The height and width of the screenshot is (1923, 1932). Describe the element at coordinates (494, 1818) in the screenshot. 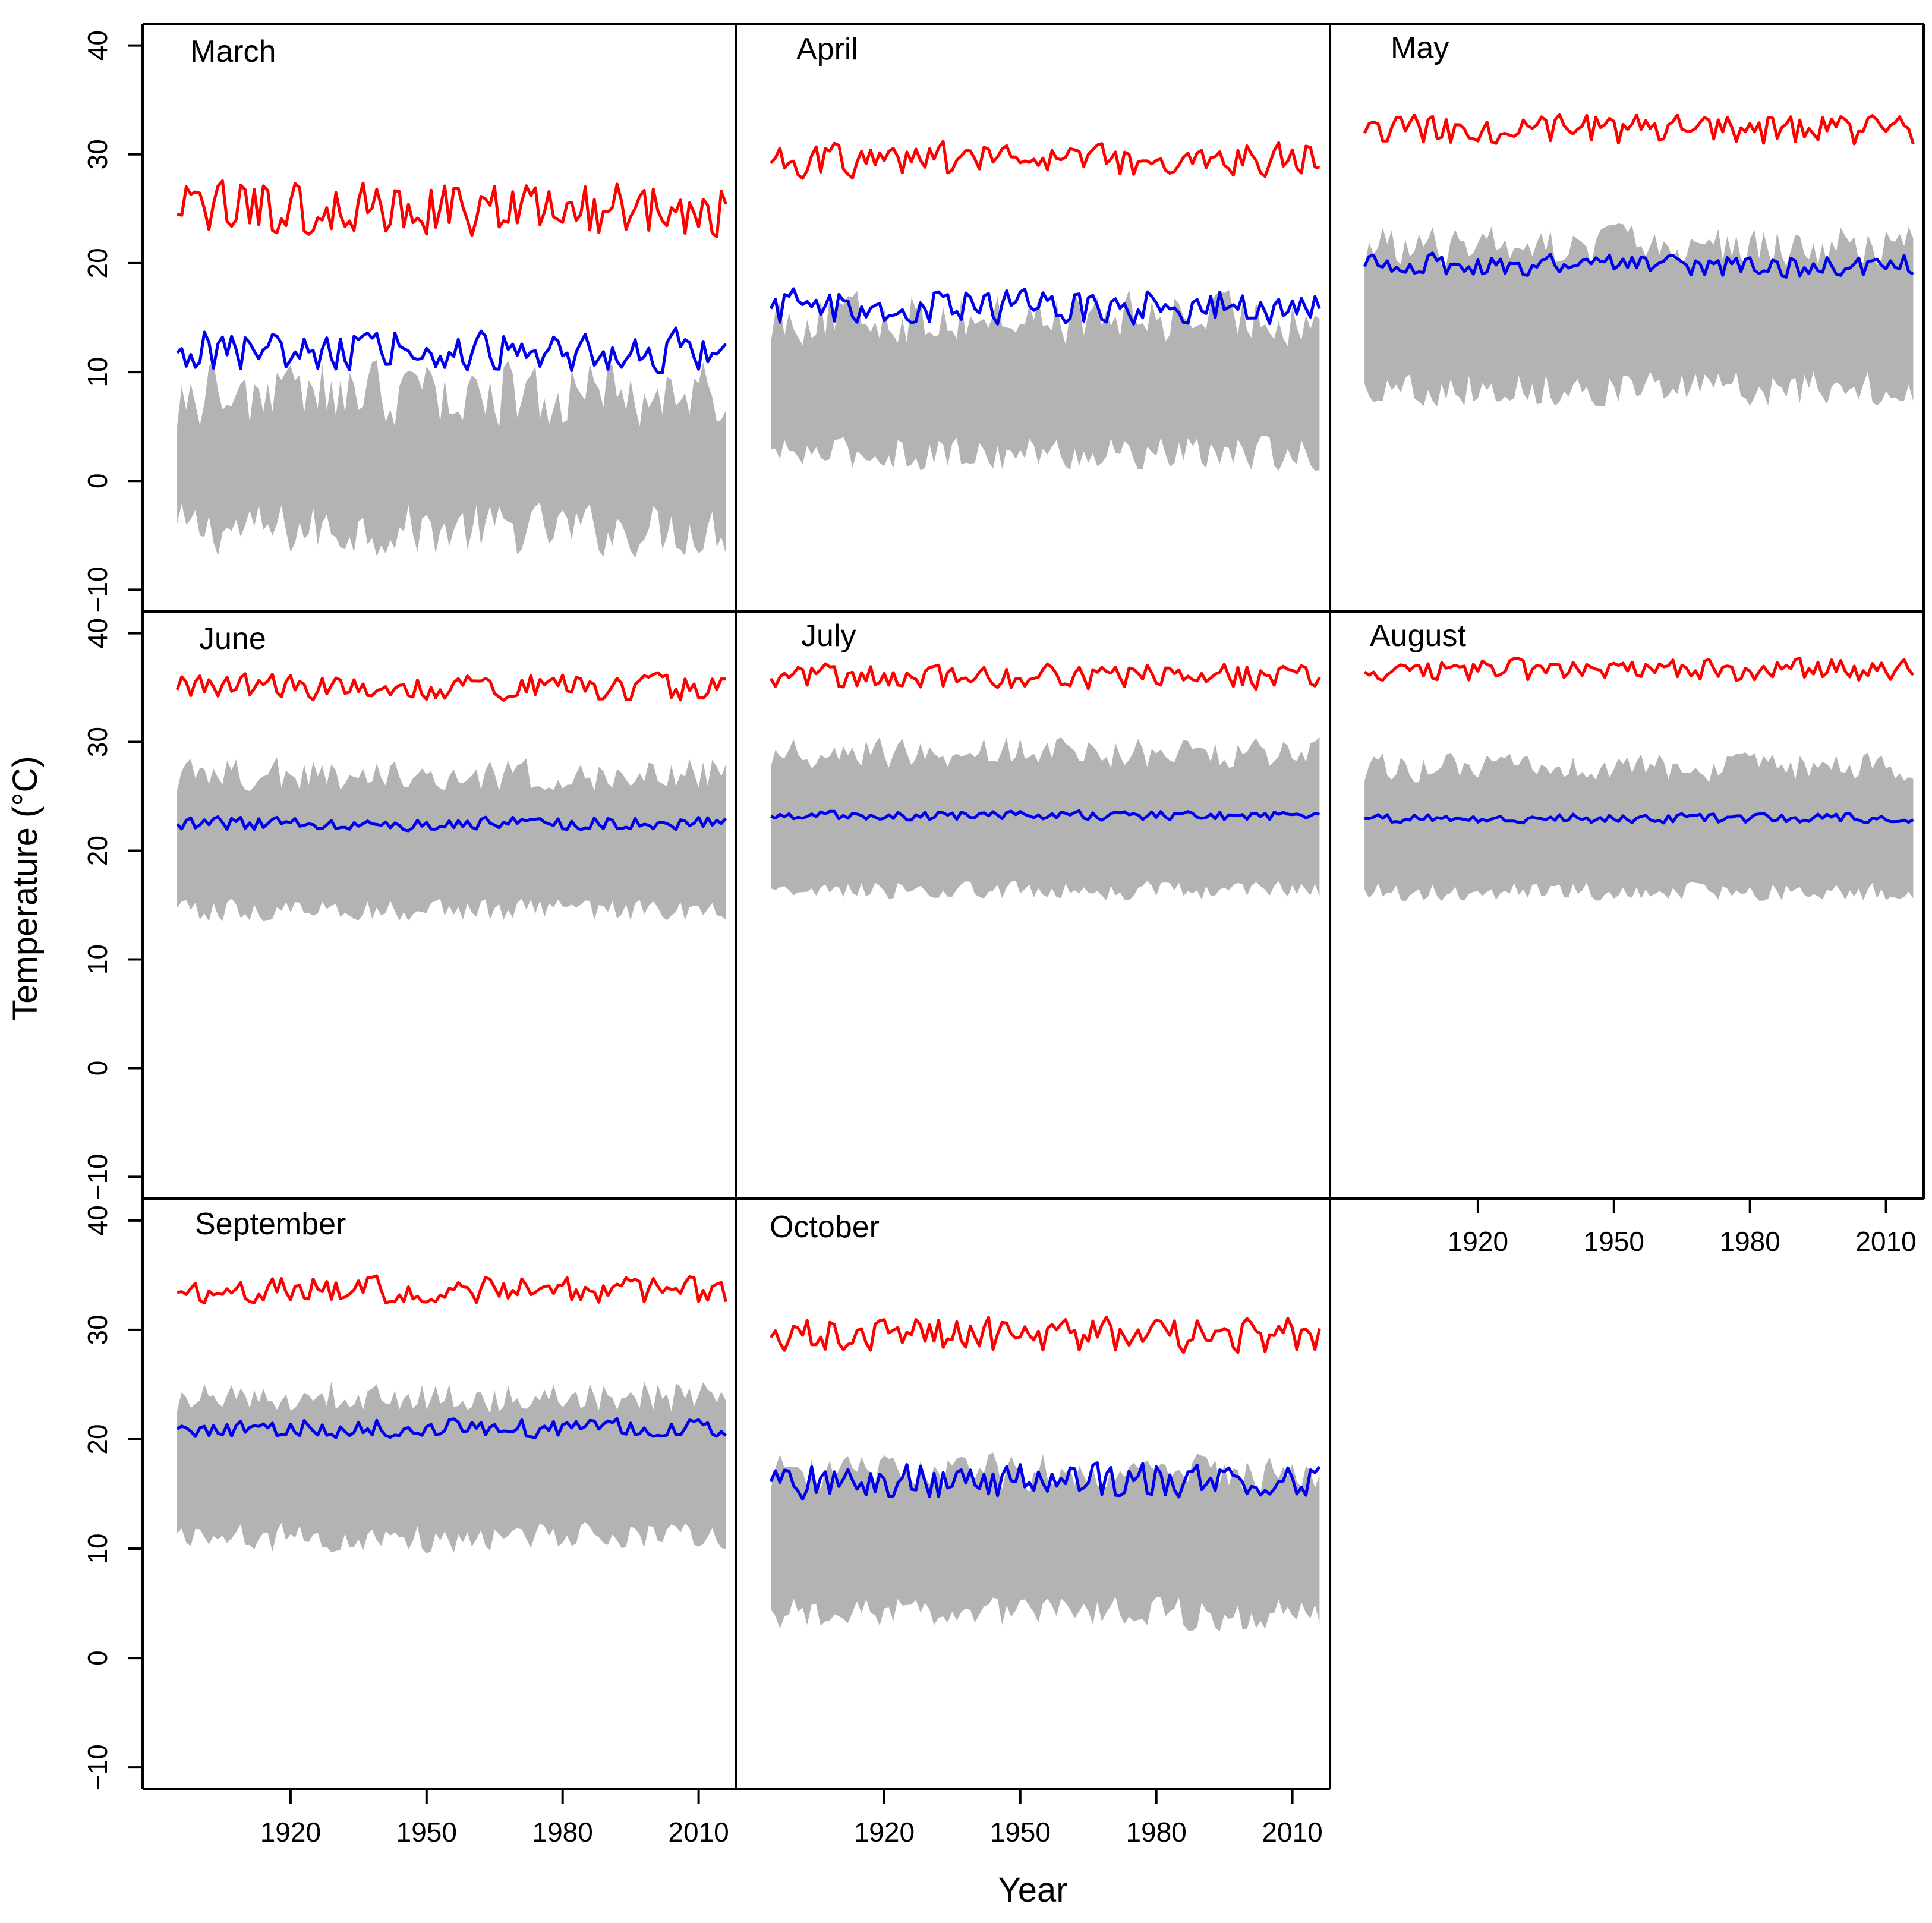

I see `x-axis-september: 1920 1950 1980 2010` at that location.